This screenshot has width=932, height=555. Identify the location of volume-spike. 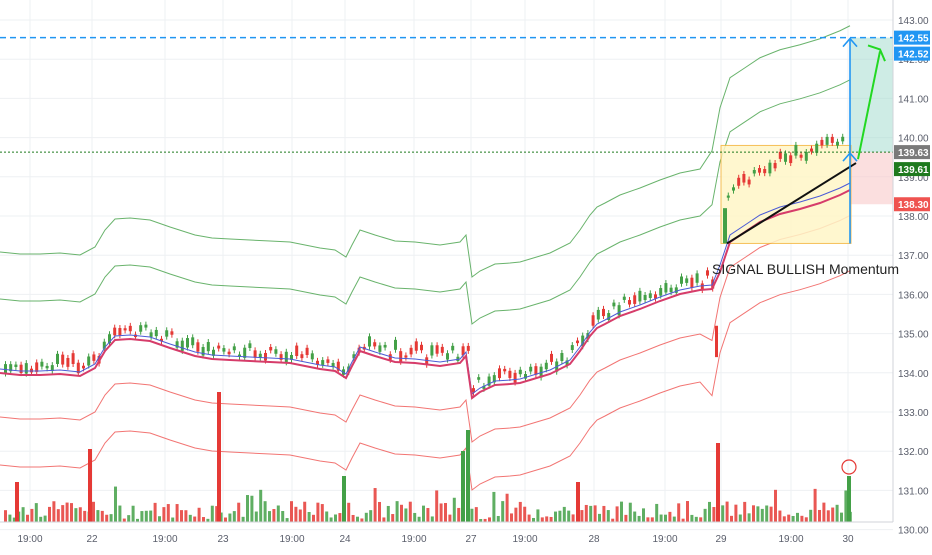
(90, 485).